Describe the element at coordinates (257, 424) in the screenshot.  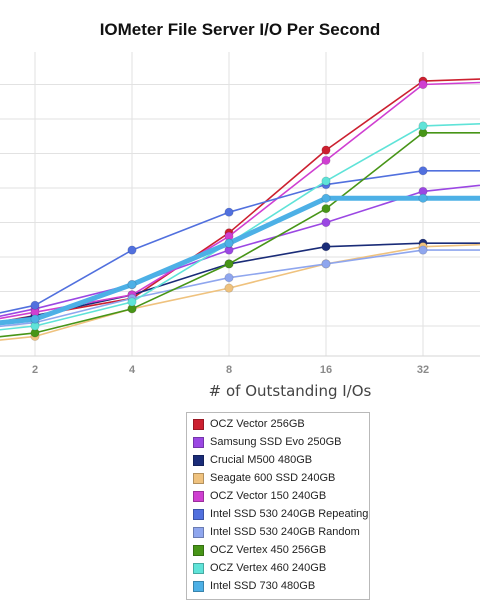
I see `legend-label: OCZ Vector 256GB` at that location.